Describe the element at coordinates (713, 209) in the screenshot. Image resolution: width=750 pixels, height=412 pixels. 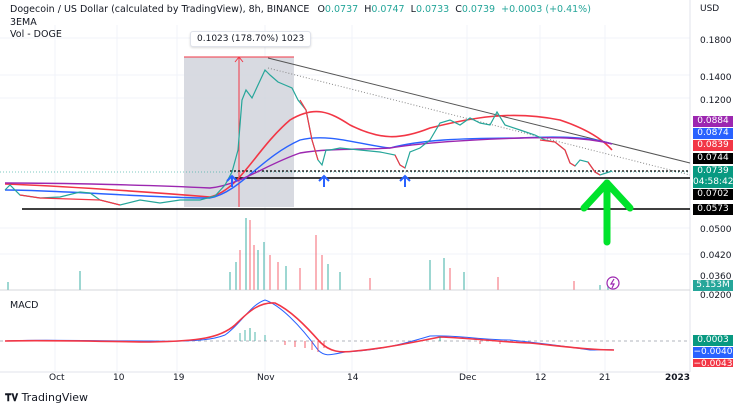
I see `low-support-price-tag: 0.0573` at that location.